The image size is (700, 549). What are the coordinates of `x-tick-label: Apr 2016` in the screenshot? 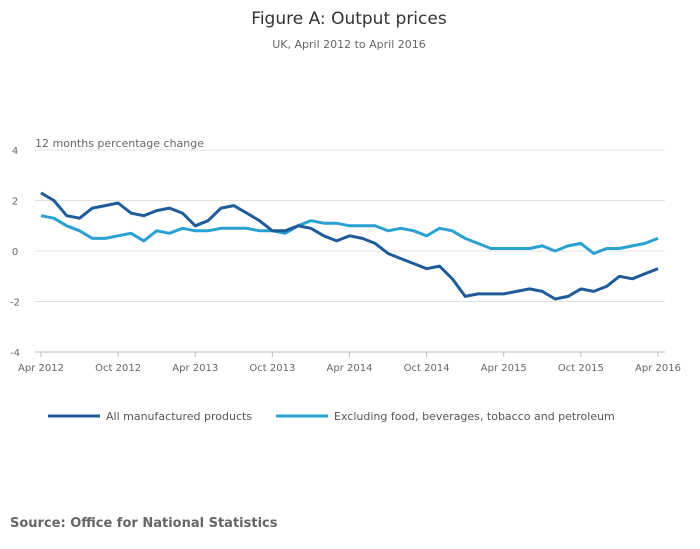 It's located at (658, 368).